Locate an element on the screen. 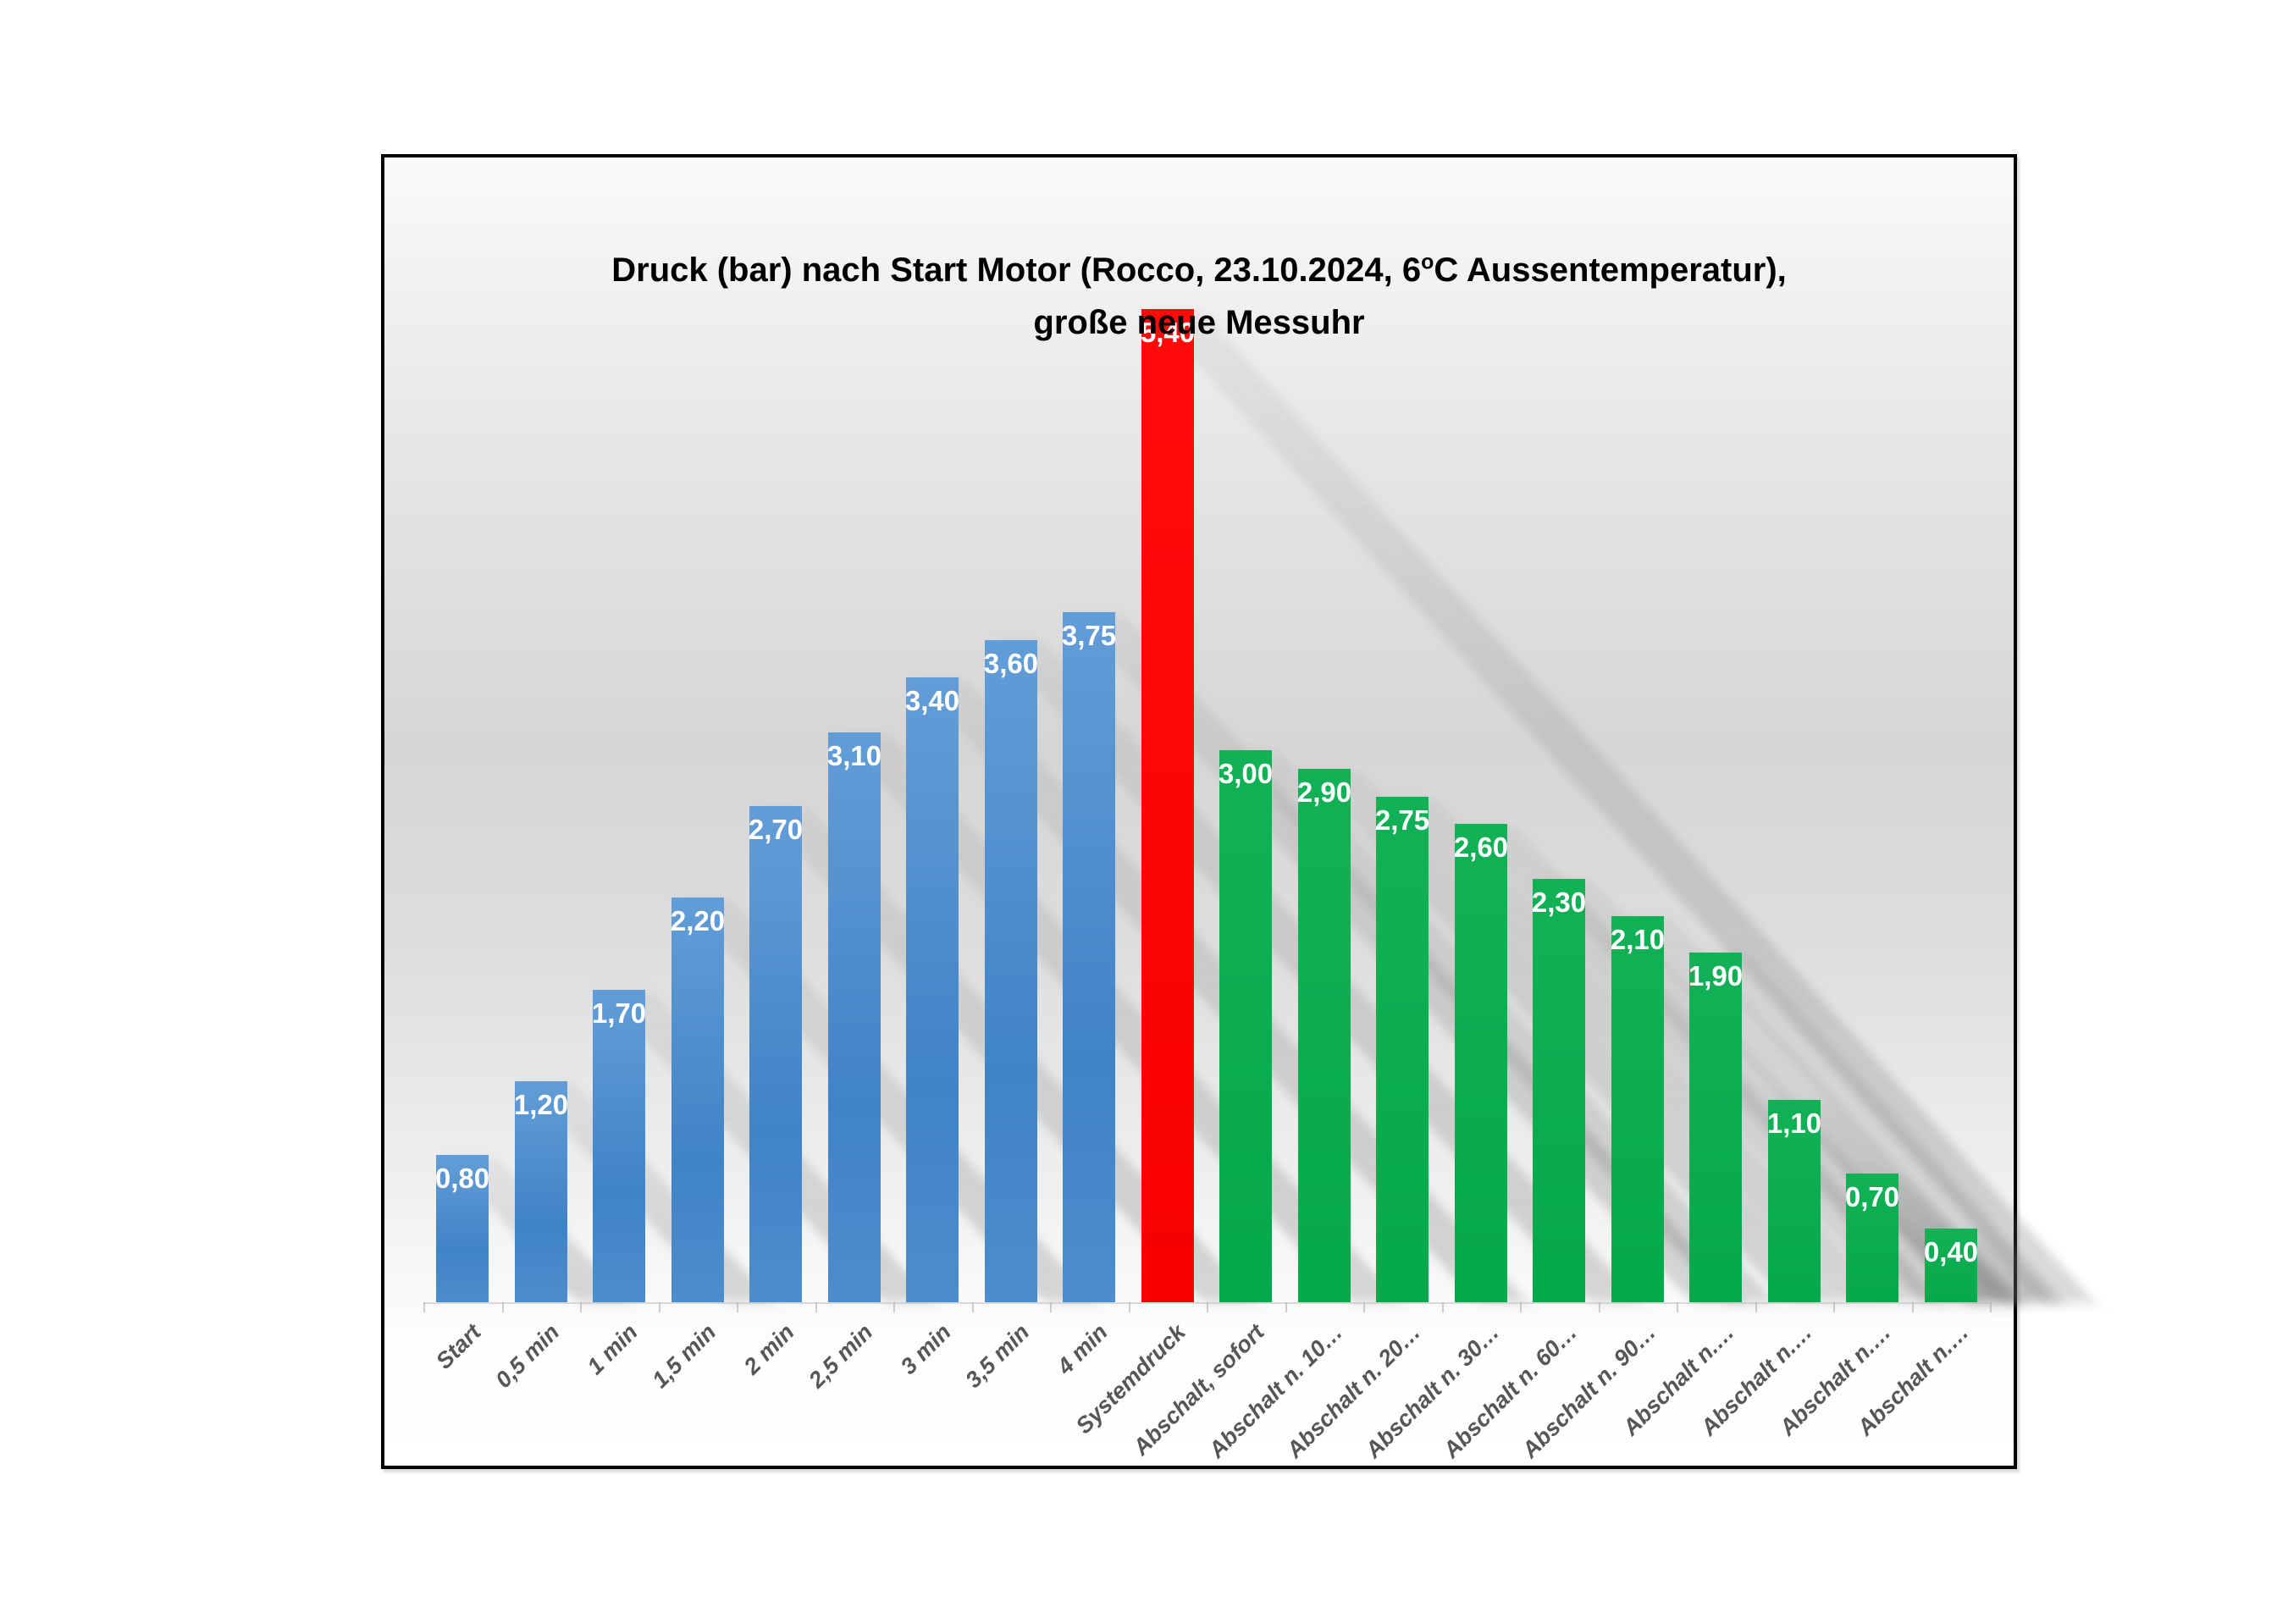 The height and width of the screenshot is (1624, 2288). bar-value-label: 3,60 is located at coordinates (1011, 663).